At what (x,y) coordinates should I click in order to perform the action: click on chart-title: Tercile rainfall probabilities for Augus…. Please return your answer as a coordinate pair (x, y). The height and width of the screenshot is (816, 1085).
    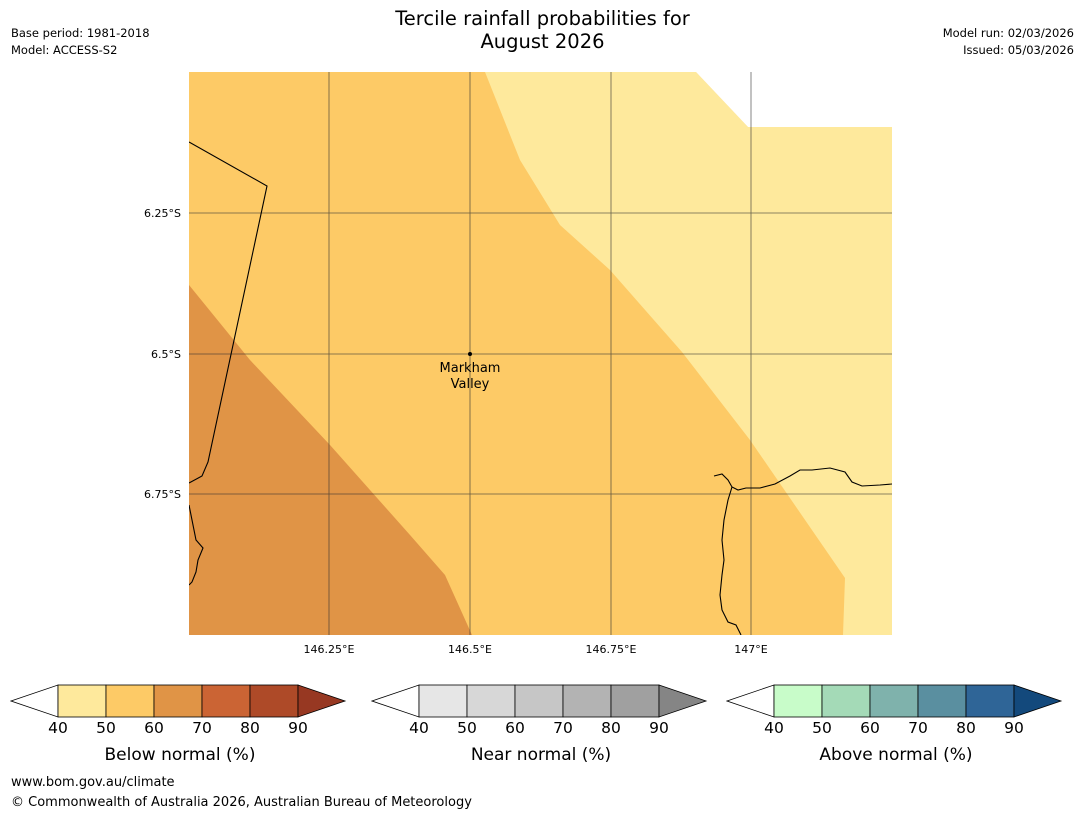
    Looking at the image, I should click on (542, 30).